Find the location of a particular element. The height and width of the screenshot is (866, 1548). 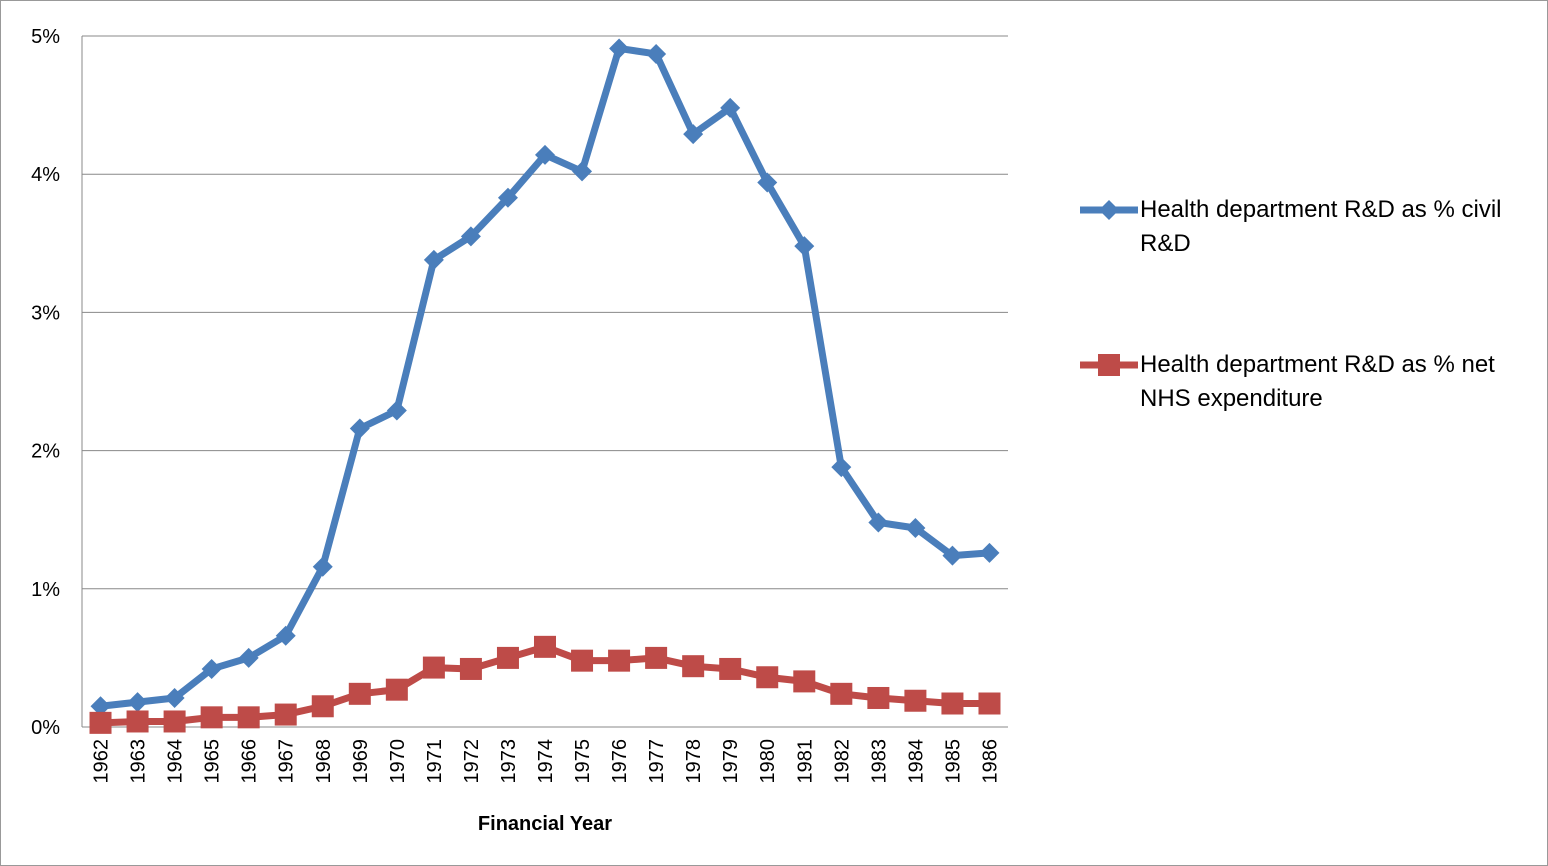

x-tick-label: 1986 is located at coordinates (990, 761).